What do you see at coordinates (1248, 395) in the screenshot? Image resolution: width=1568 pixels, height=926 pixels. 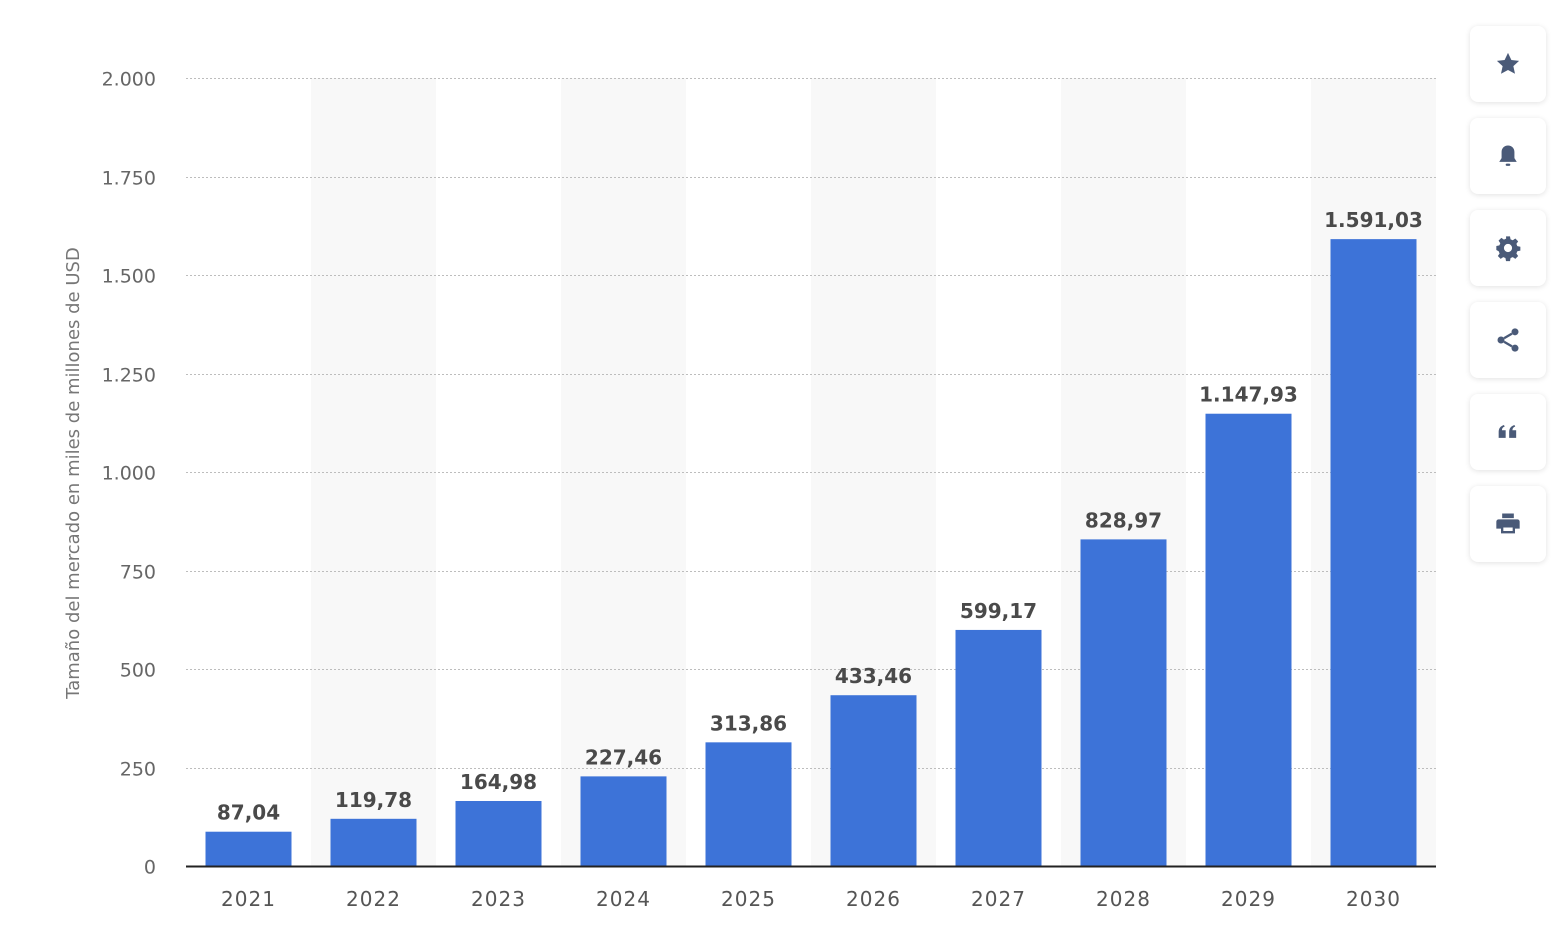 I see `data-label: 1.147,93` at bounding box center [1248, 395].